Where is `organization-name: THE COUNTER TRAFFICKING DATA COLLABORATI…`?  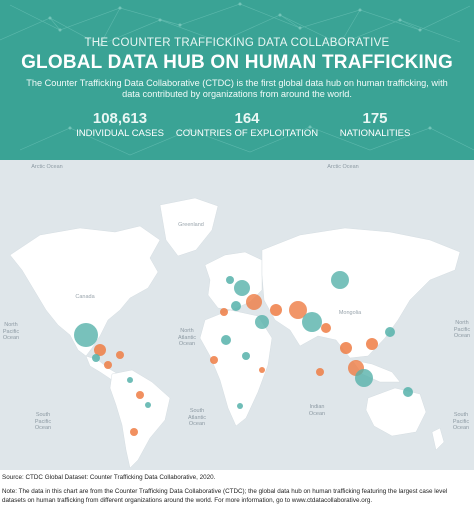 organization-name: THE COUNTER TRAFFICKING DATA COLLABORATI… is located at coordinates (237, 43).